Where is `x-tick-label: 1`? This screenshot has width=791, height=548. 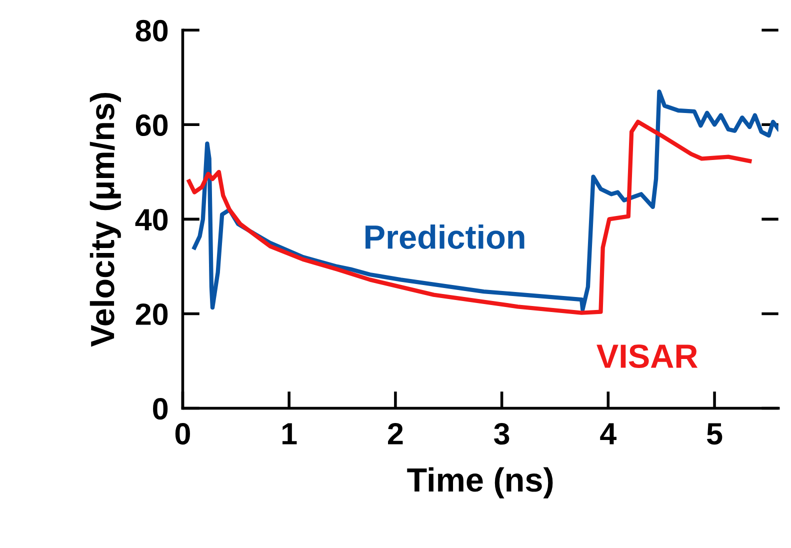 x-tick-label: 1 is located at coordinates (289, 433).